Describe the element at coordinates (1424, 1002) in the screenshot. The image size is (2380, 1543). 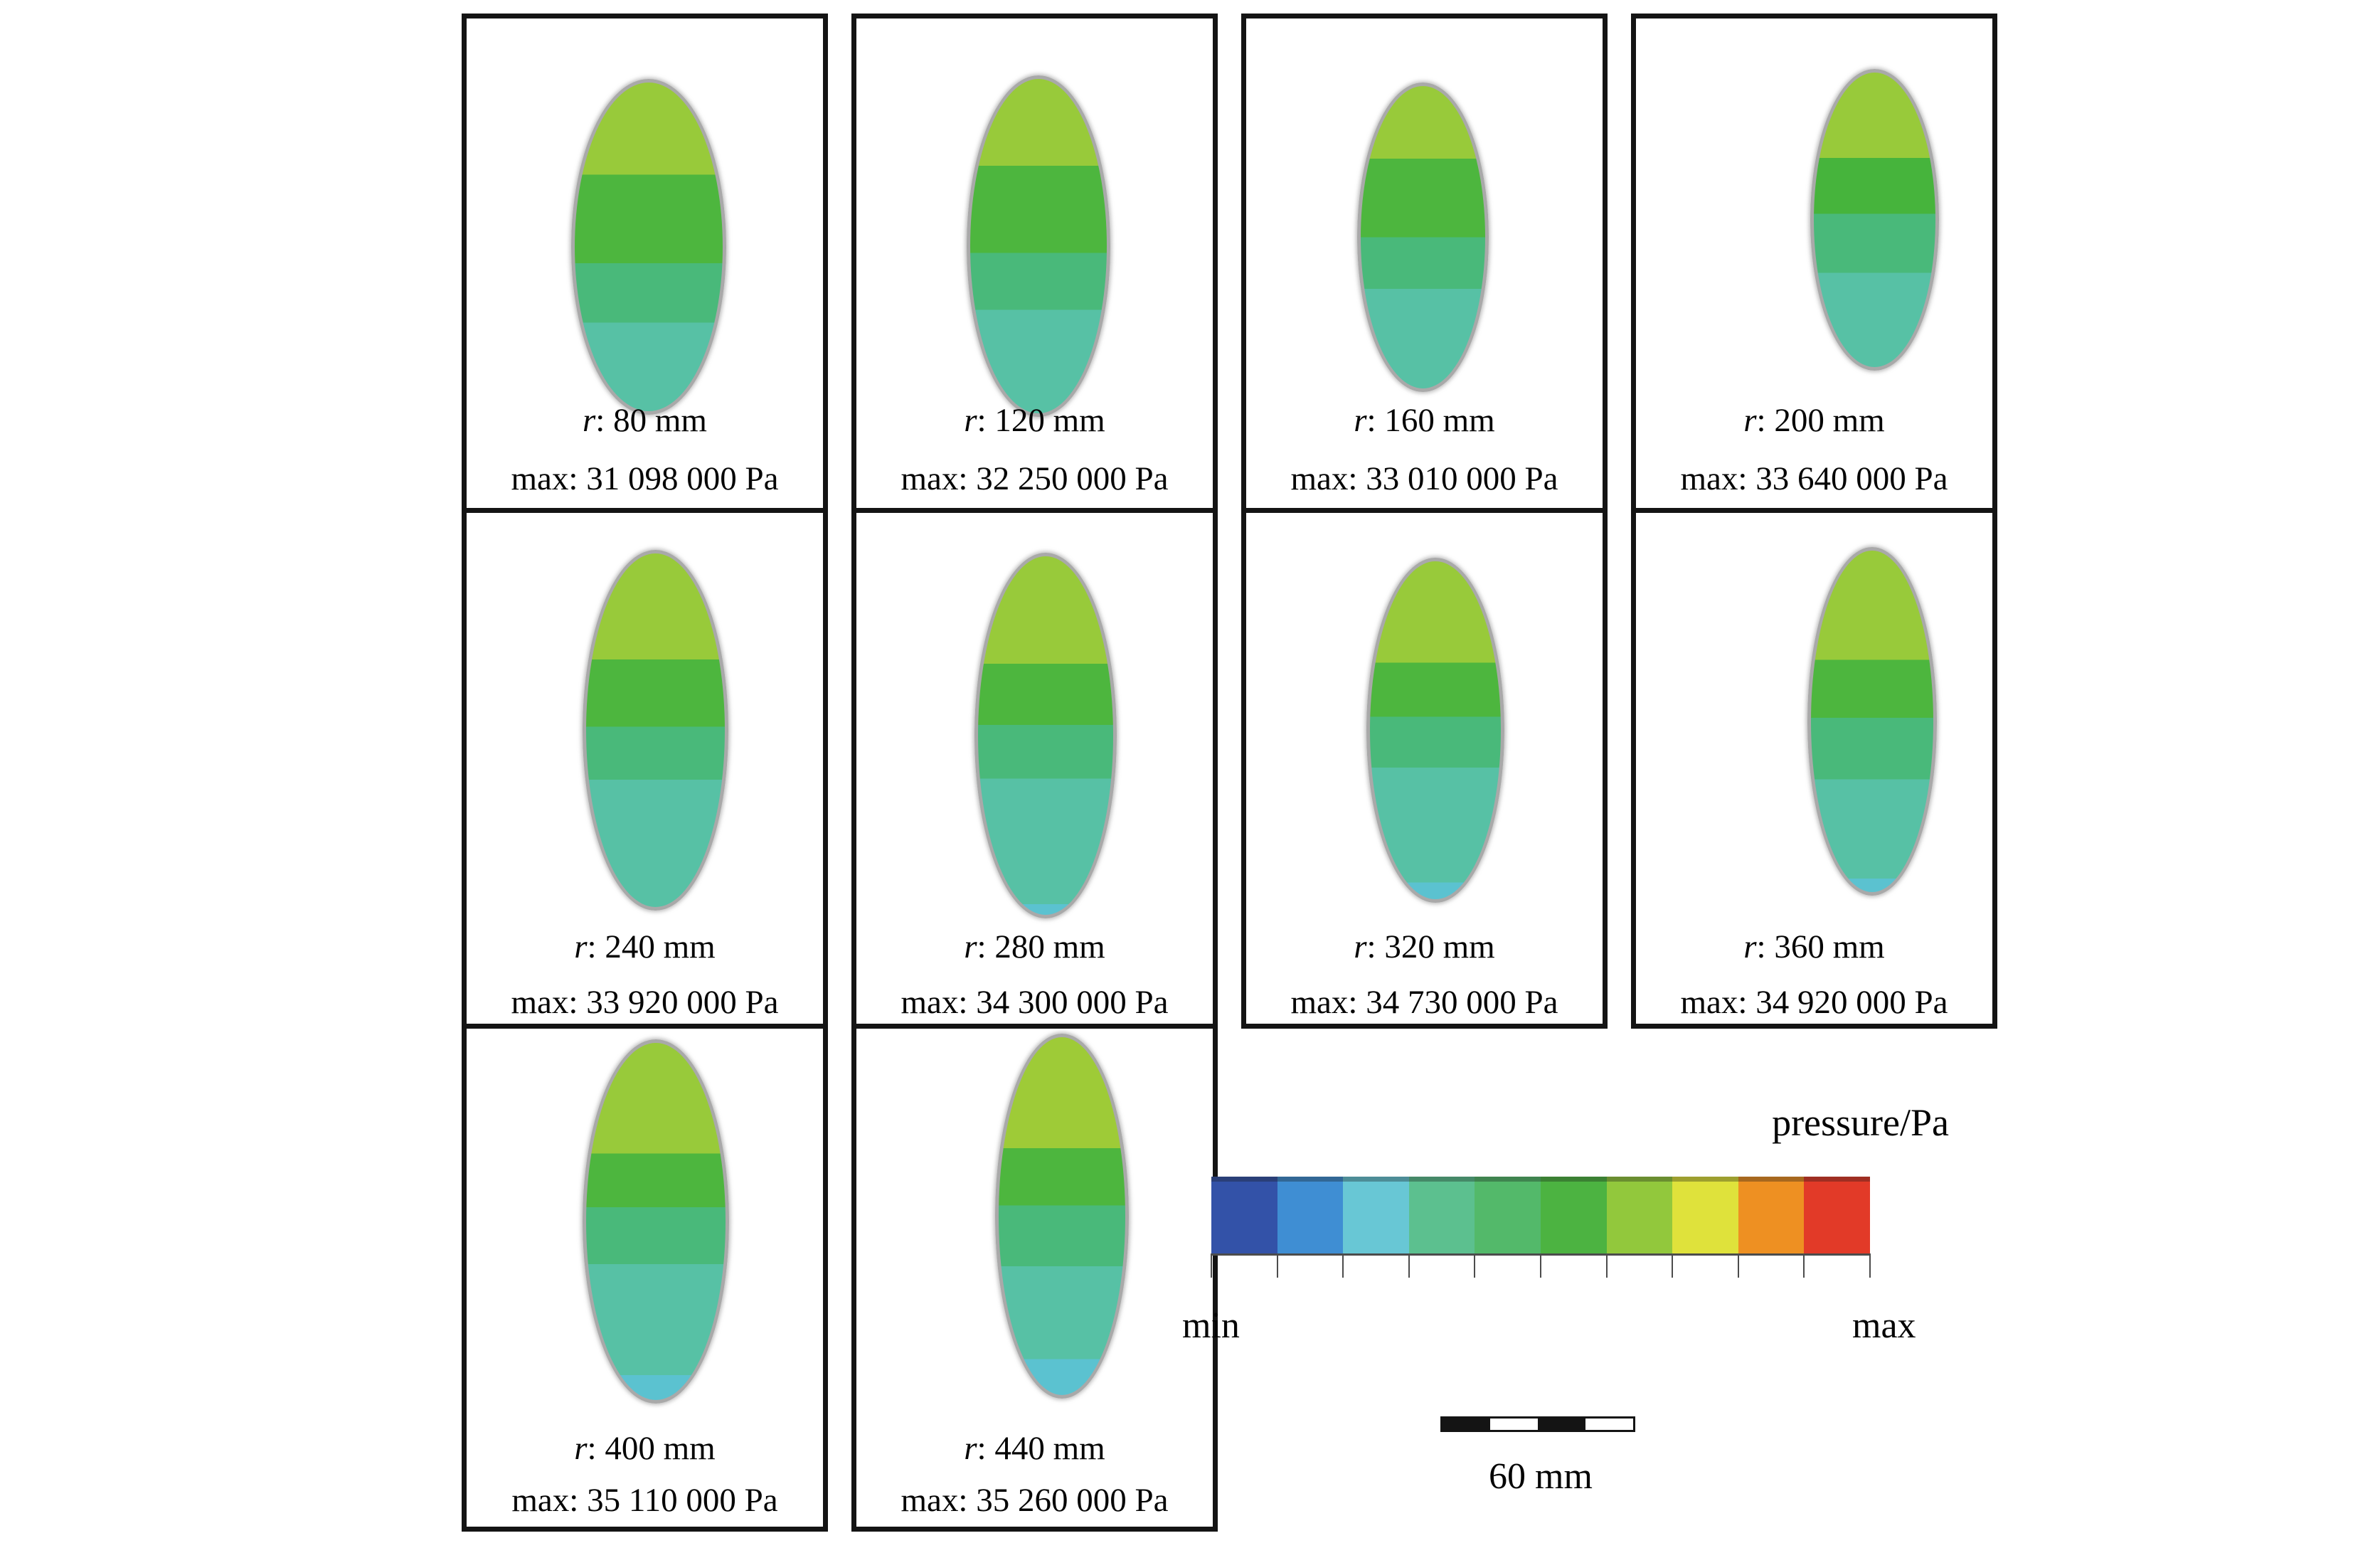
I see `max-pressure-label: max: 34 730 000 Pa` at that location.